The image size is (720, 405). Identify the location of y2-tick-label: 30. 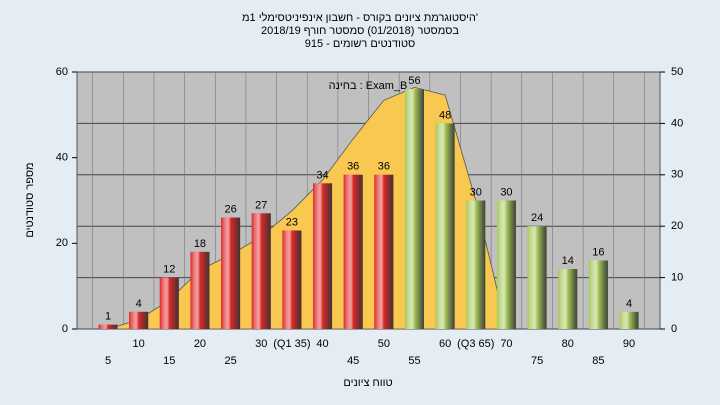
(677, 175).